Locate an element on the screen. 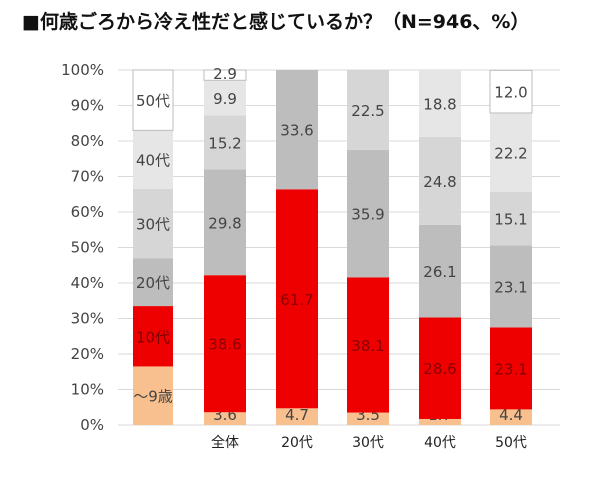 This screenshot has width=600, height=491. x-category-label: 40代 is located at coordinates (440, 443).